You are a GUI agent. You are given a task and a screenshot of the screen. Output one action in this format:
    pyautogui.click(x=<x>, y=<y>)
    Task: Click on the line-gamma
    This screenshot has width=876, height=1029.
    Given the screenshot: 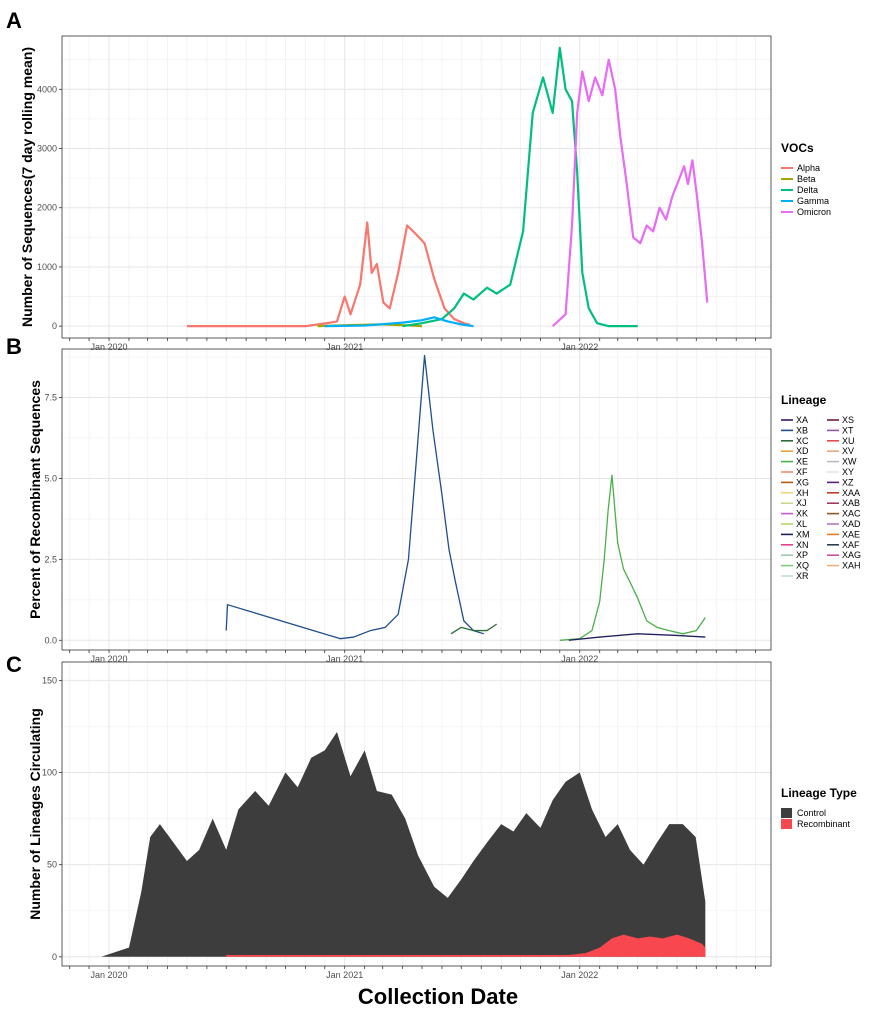 What is the action you would take?
    pyautogui.click(x=399, y=322)
    